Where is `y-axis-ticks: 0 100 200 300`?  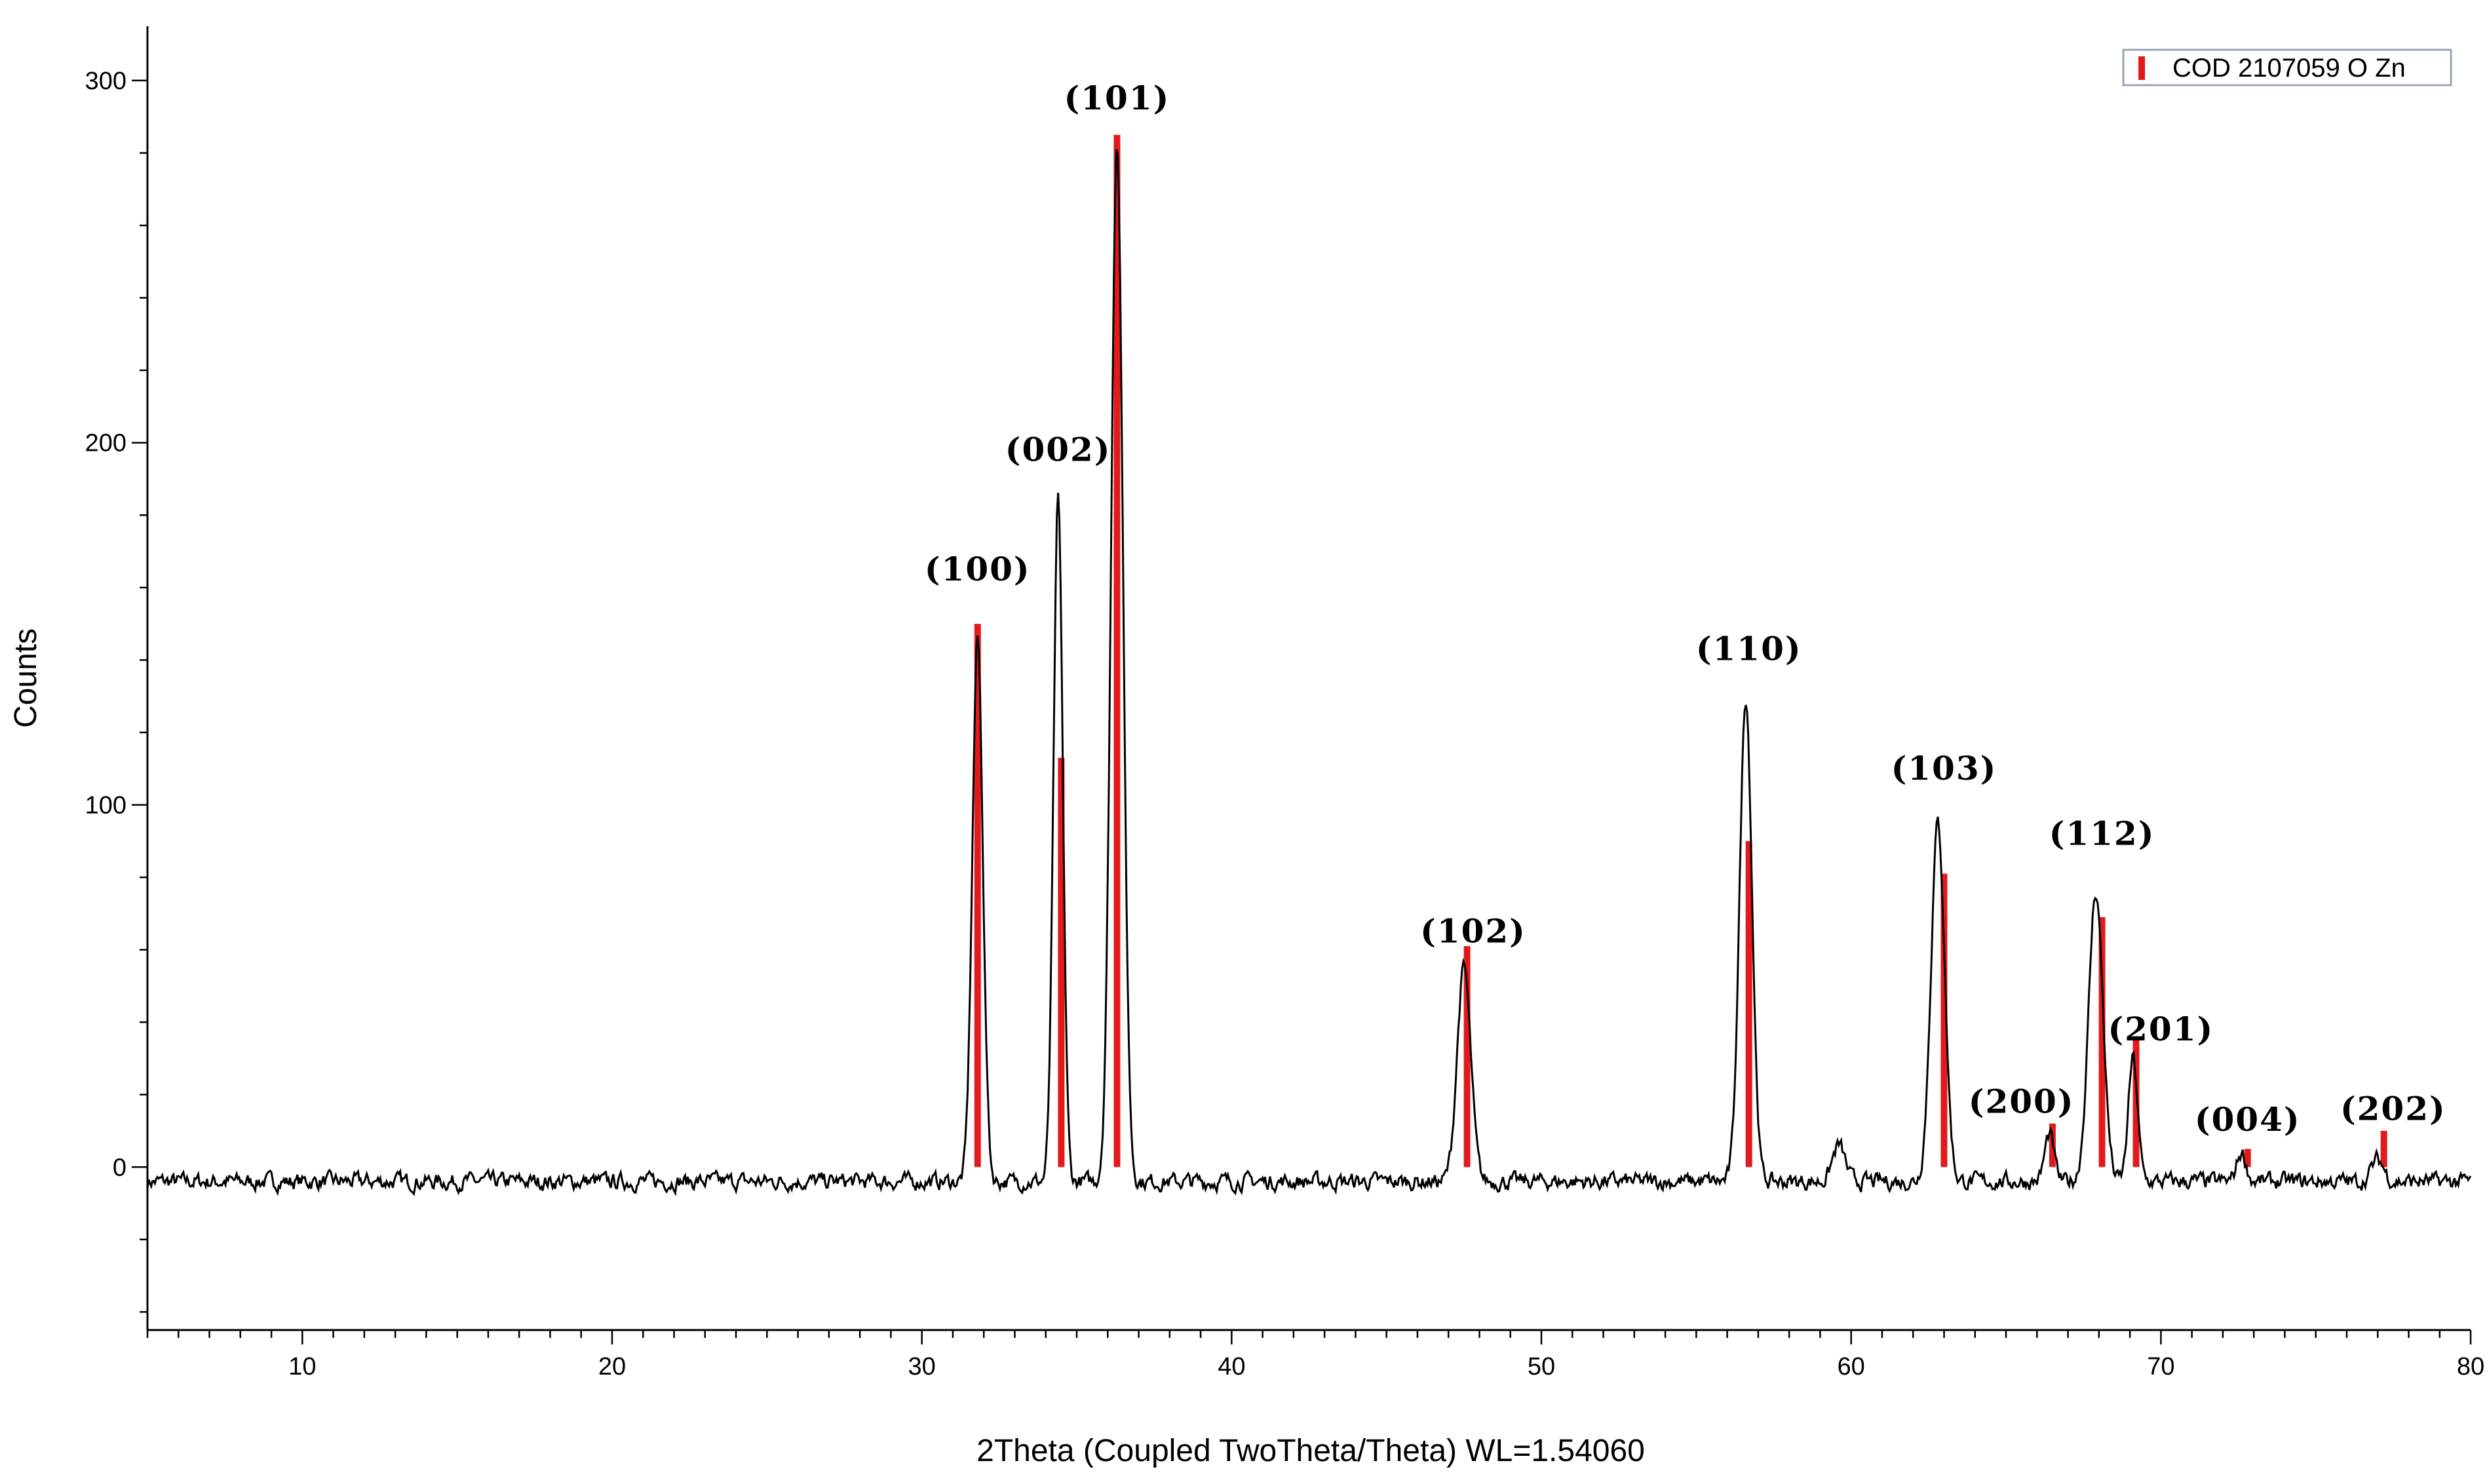
y-axis-ticks: 0 100 200 300 is located at coordinates (116, 624).